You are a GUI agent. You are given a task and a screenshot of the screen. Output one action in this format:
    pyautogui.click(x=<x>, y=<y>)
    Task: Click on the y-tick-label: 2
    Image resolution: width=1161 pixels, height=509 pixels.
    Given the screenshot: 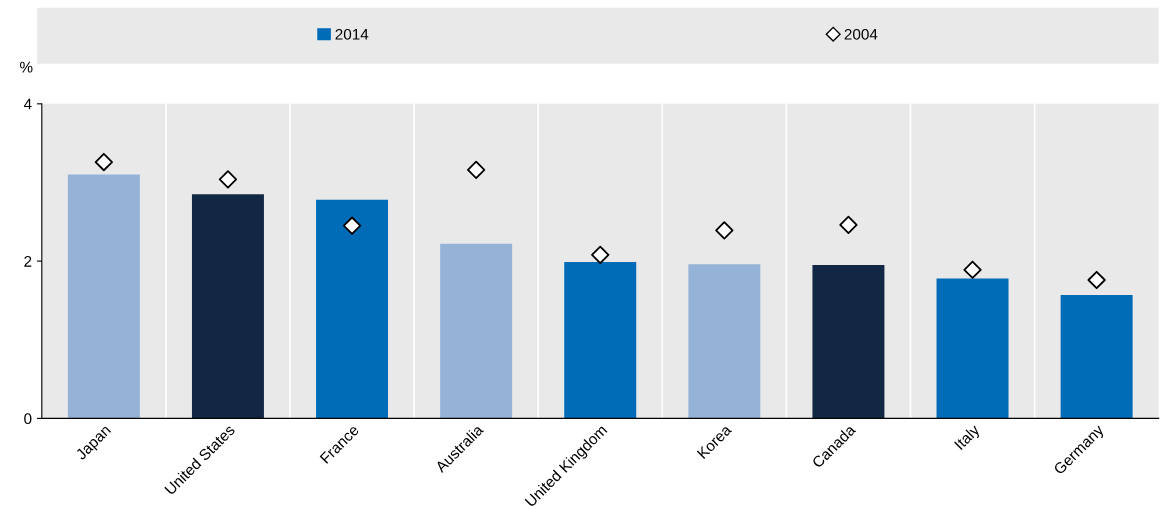 What is the action you would take?
    pyautogui.click(x=28, y=261)
    